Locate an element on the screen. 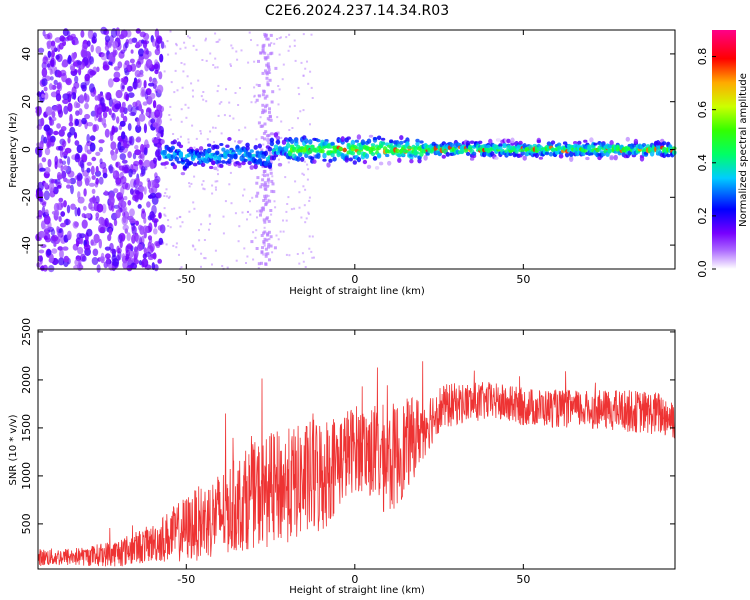 This screenshot has width=750, height=600. colorbar-label: Normalized spectral amplitude is located at coordinates (743, 150).